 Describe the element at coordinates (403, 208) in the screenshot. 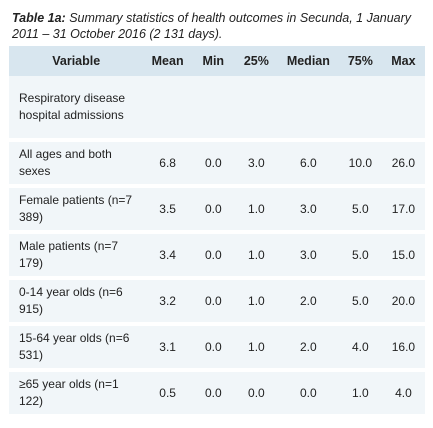

I see `cell-max: 17.0` at that location.